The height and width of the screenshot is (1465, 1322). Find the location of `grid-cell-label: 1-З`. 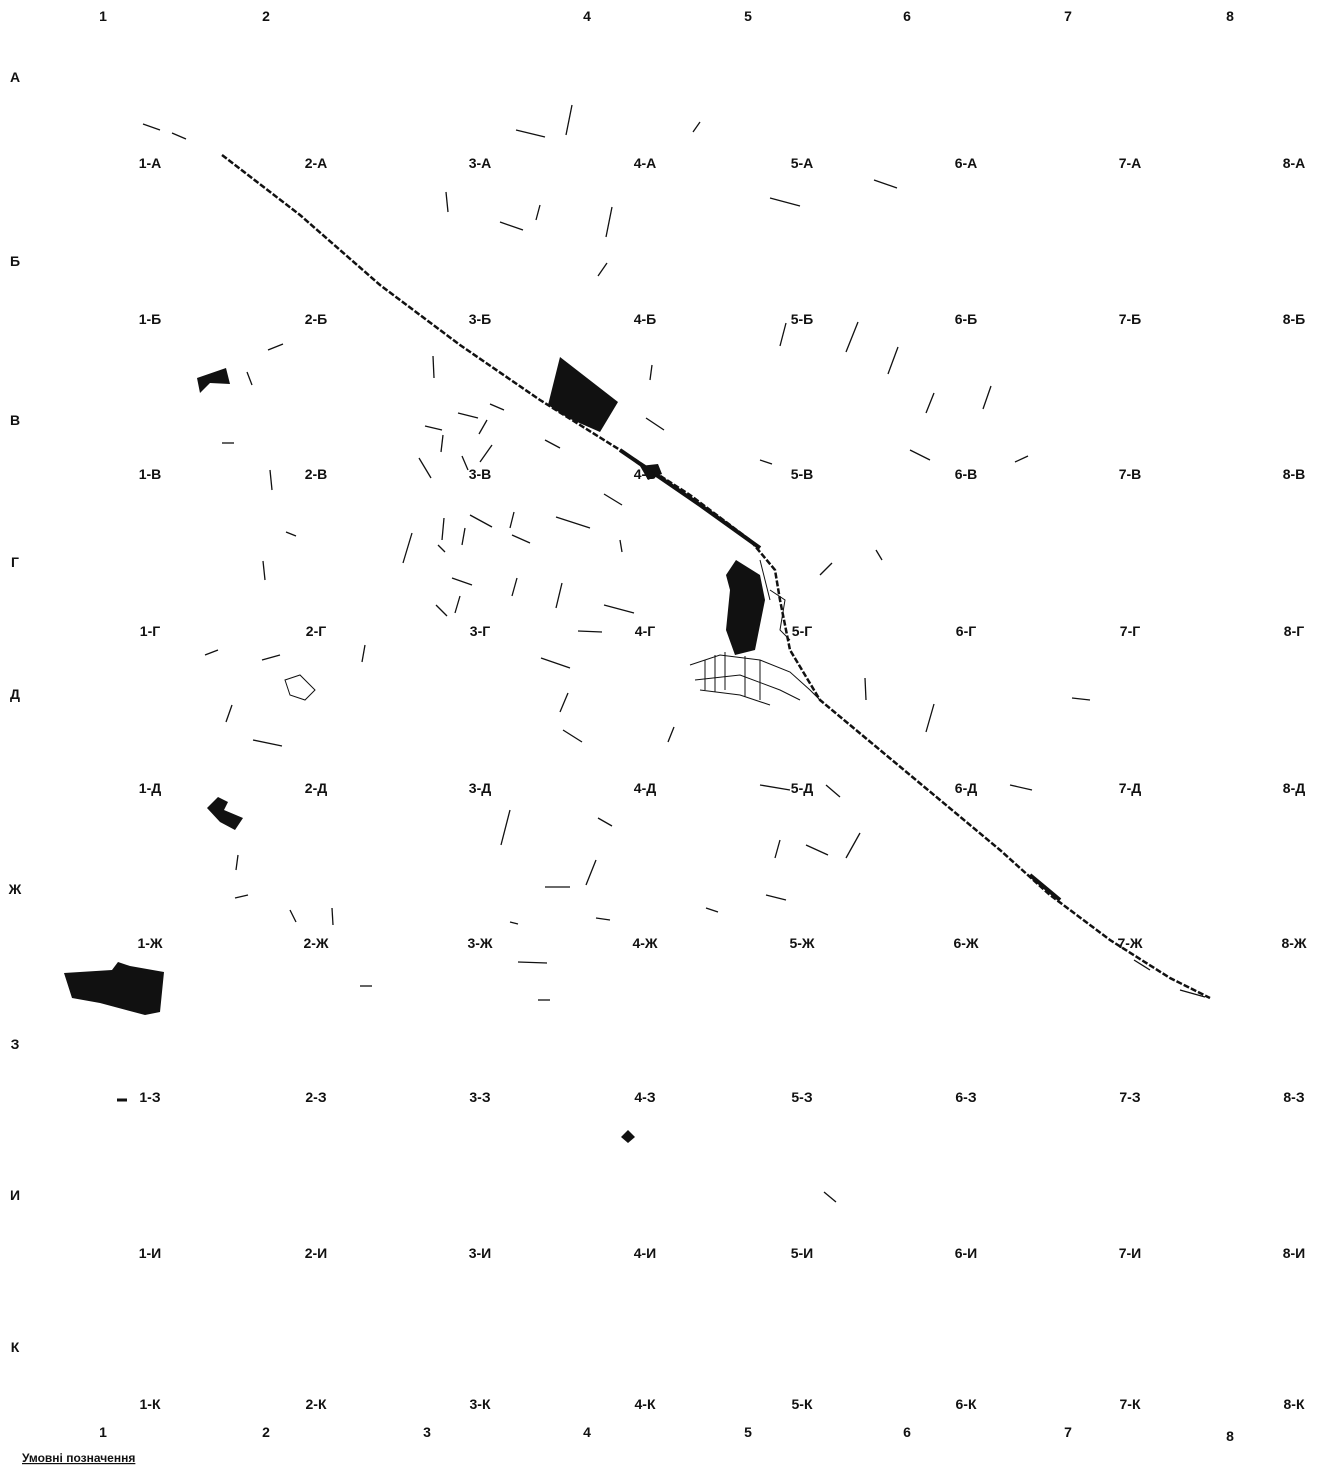

grid-cell-label: 1-З is located at coordinates (149, 1097).